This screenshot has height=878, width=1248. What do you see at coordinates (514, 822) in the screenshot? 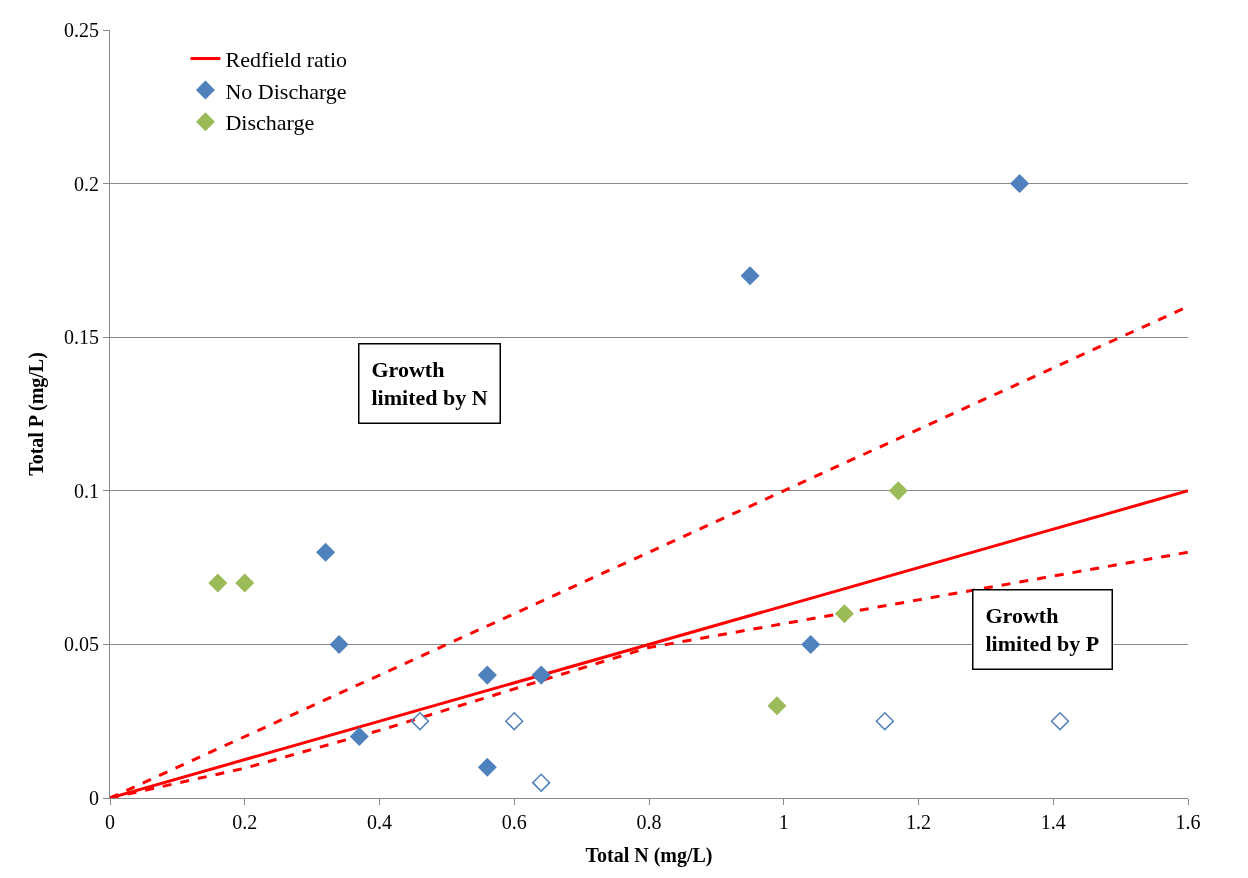
I see `x-tick-label: 0.6` at bounding box center [514, 822].